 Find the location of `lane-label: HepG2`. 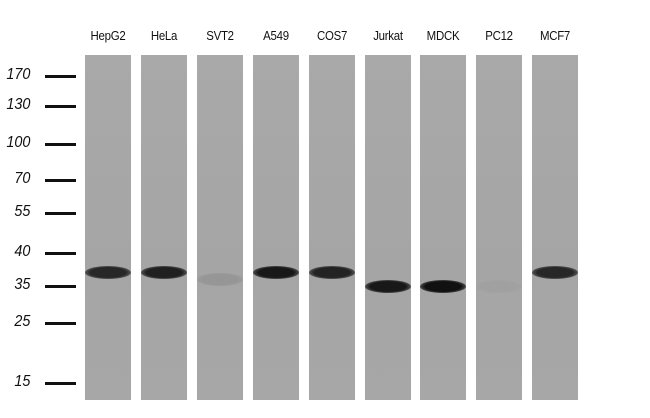

lane-label: HepG2 is located at coordinates (108, 35).